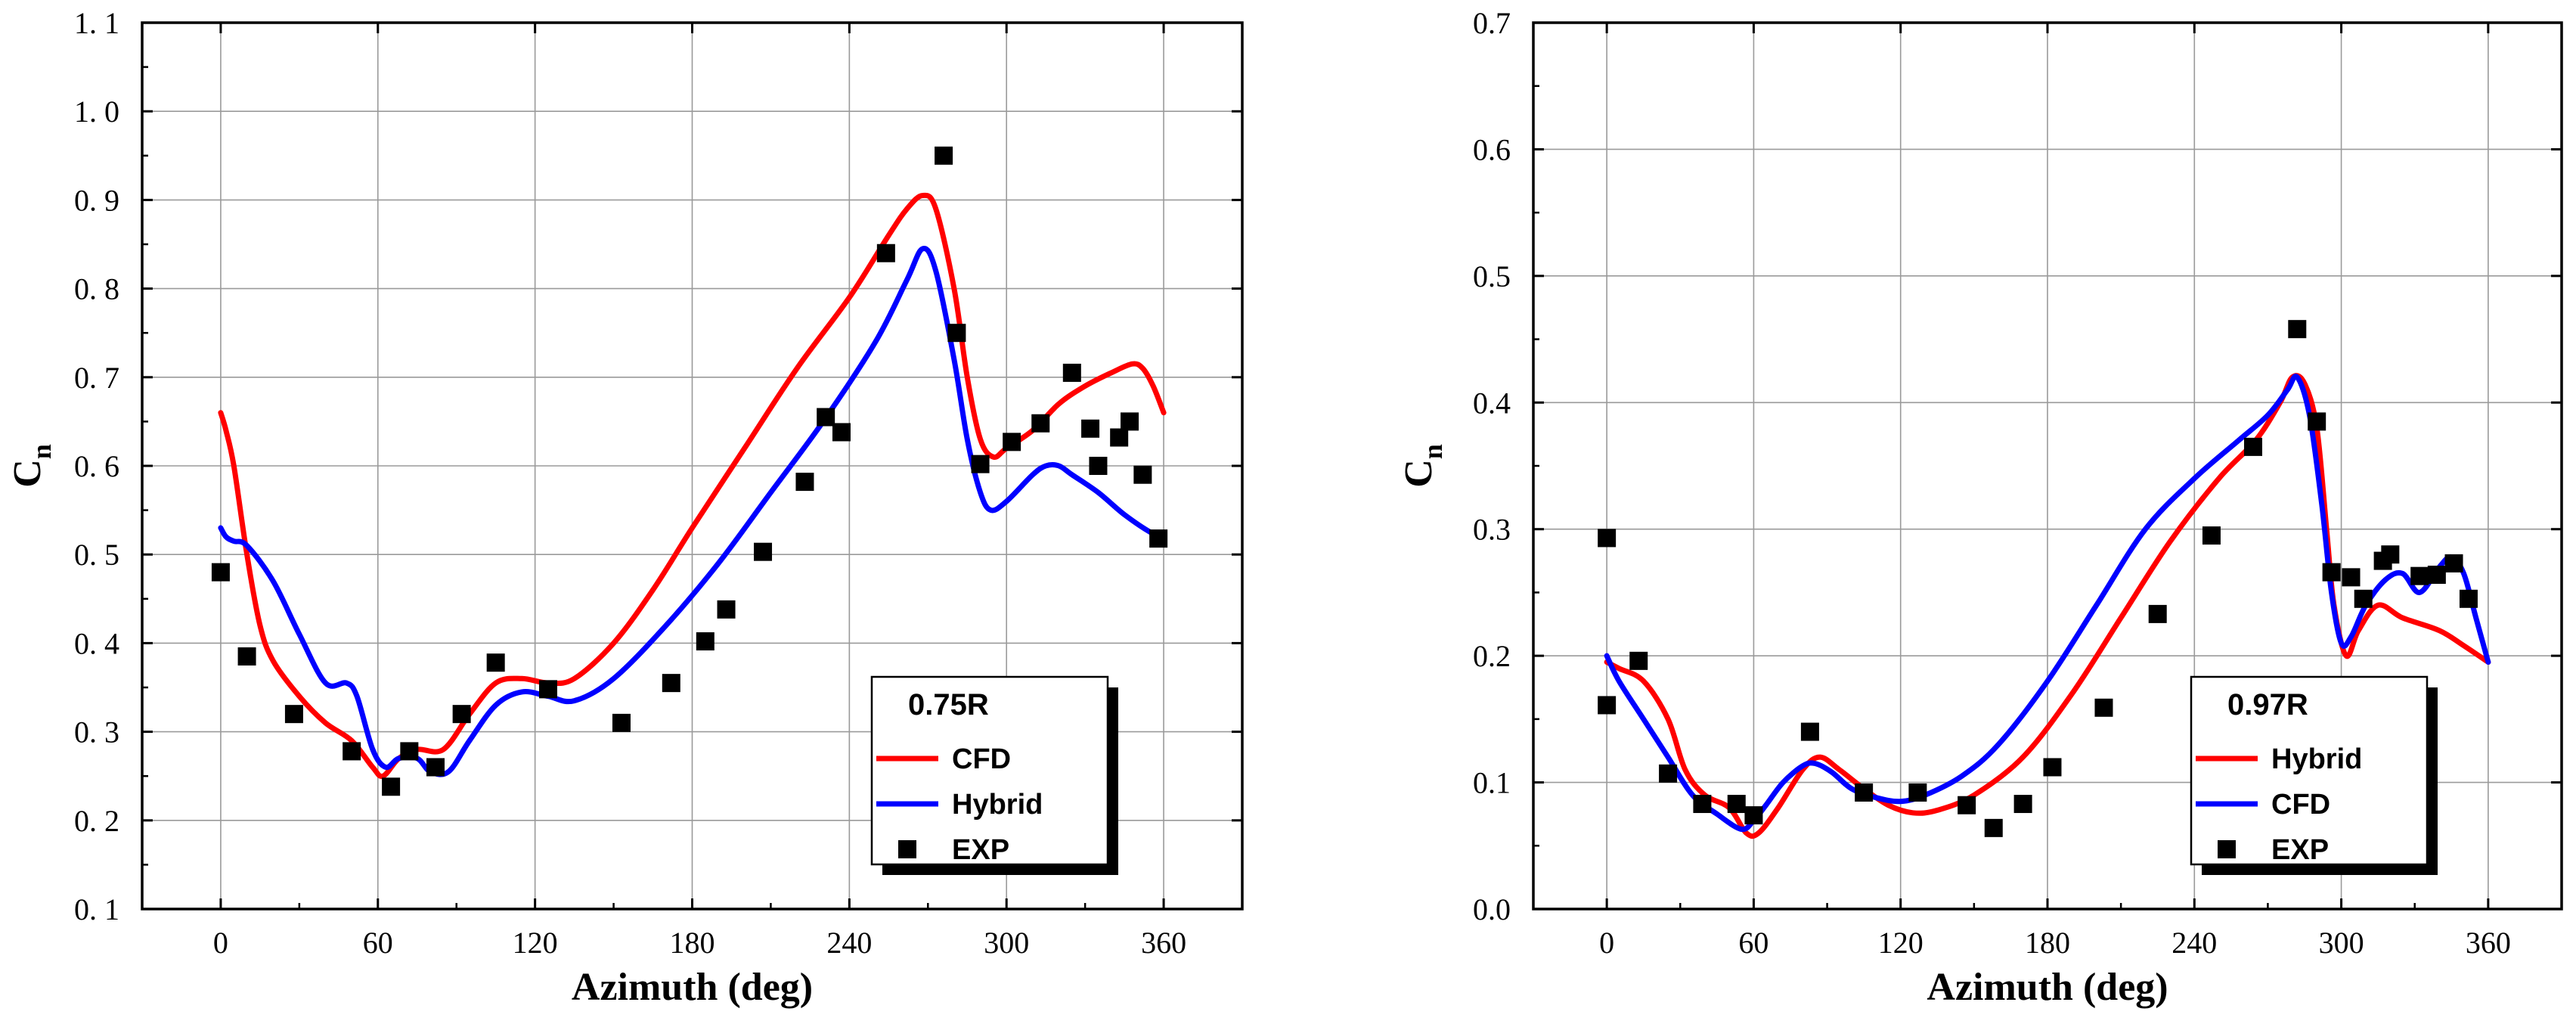 Image resolution: width=2576 pixels, height=1027 pixels. What do you see at coordinates (2267, 704) in the screenshot?
I see `legend-title: 0.97R` at bounding box center [2267, 704].